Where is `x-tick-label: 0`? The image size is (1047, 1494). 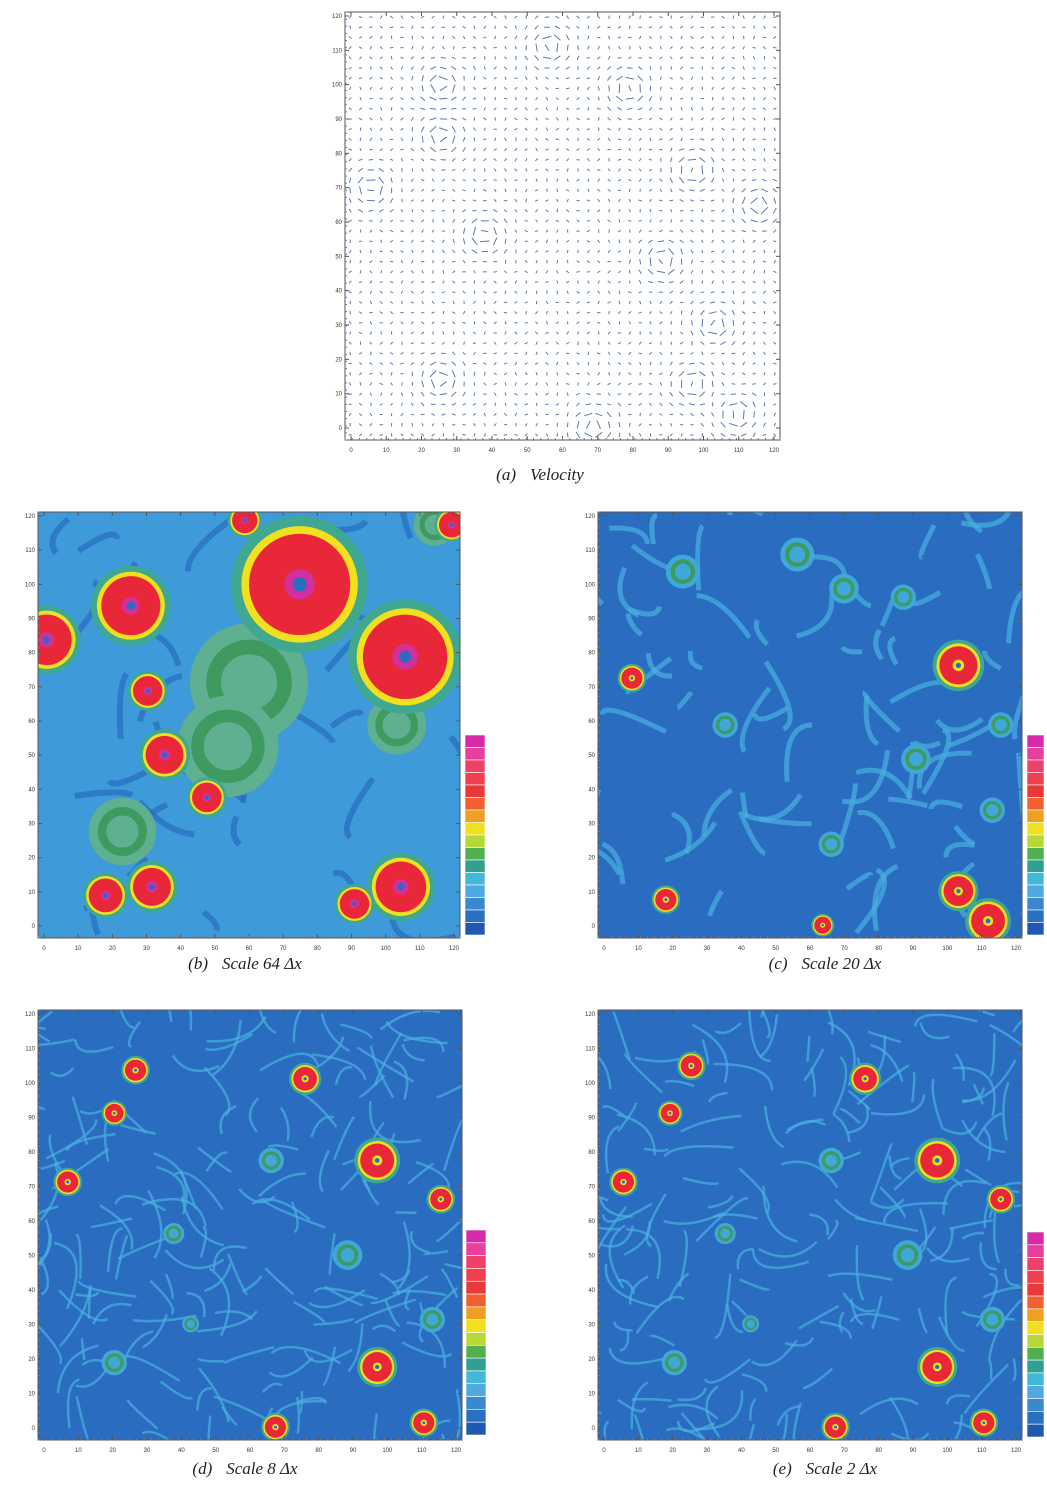 x-tick-label: 0 is located at coordinates (44, 949).